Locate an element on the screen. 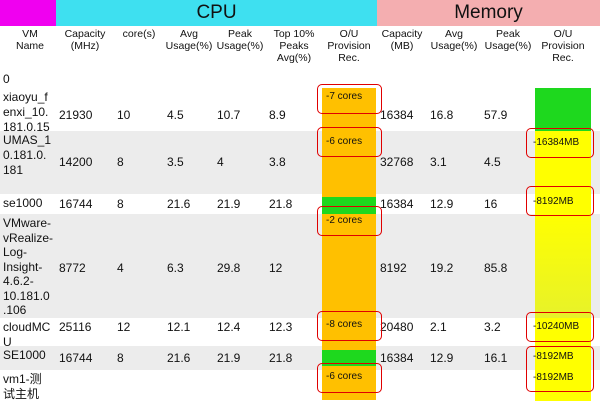 This screenshot has width=600, height=413. cell-cores: 12 is located at coordinates (124, 326).